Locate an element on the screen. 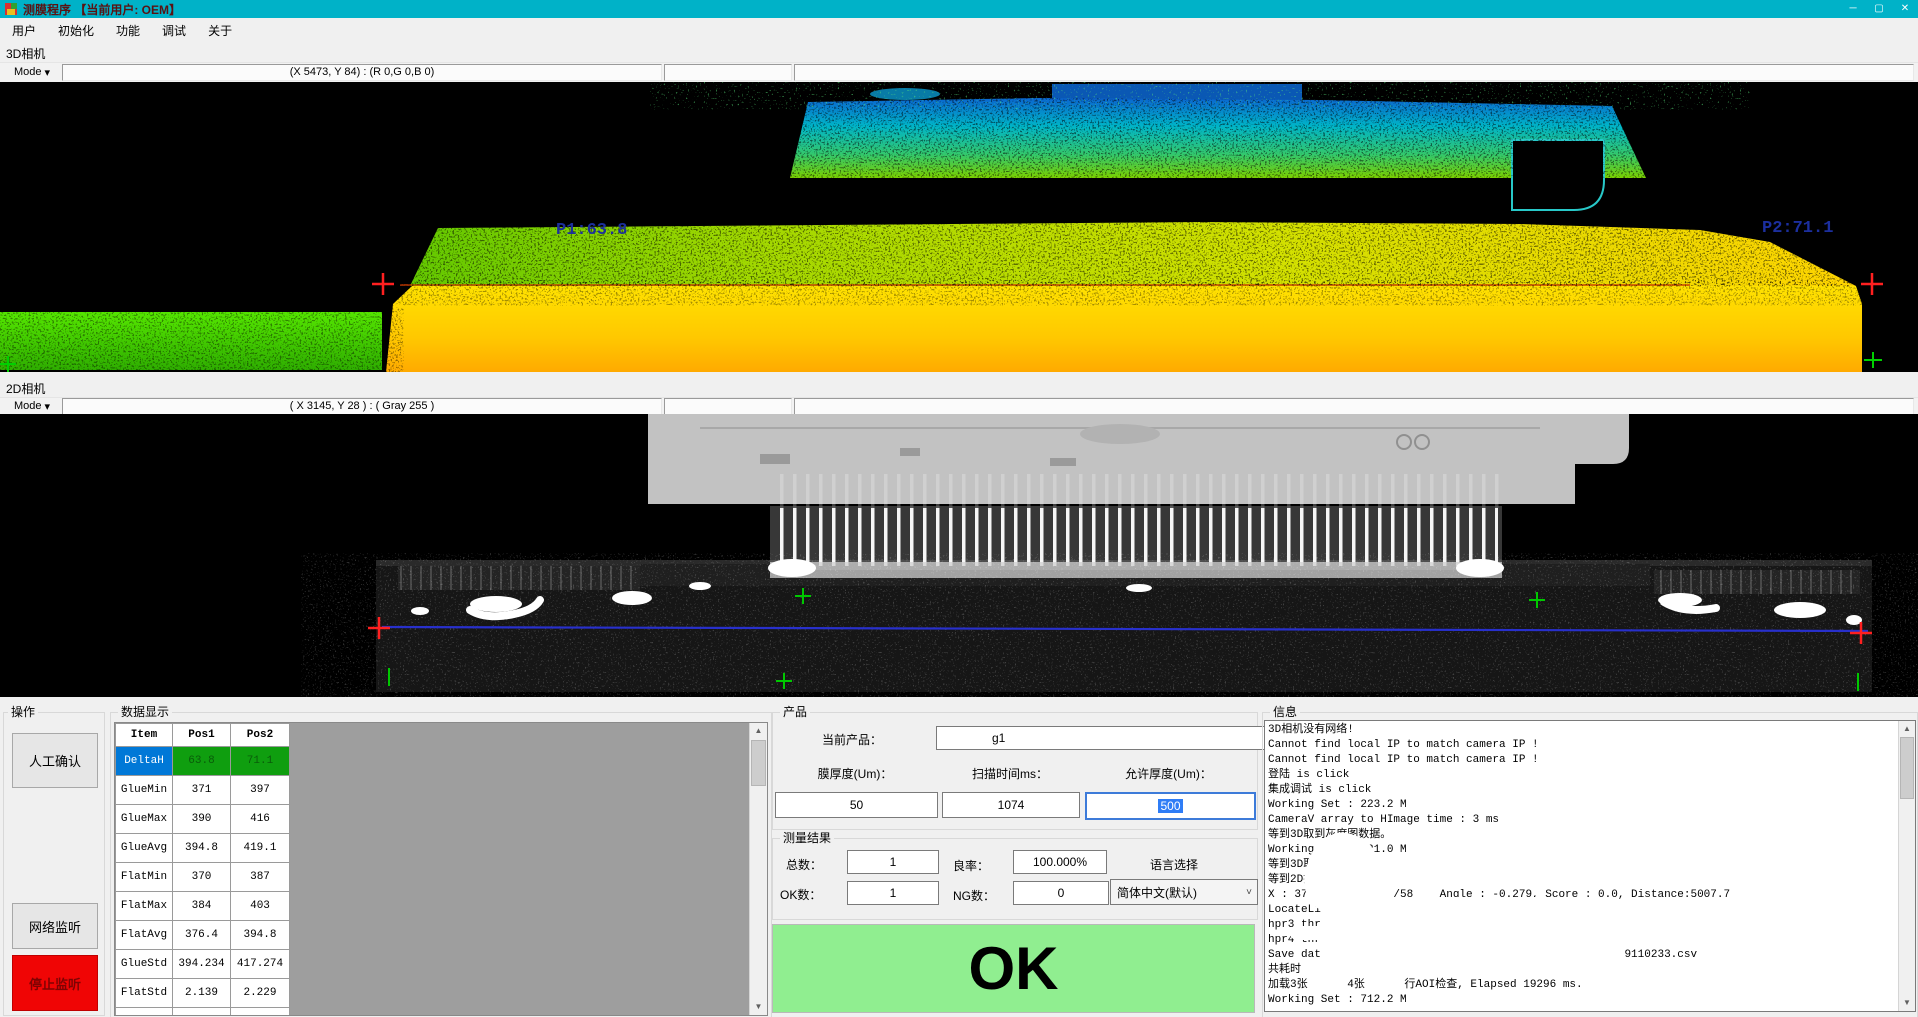  table-row: FlatStd 2.139 2.229 is located at coordinates (202, 993).